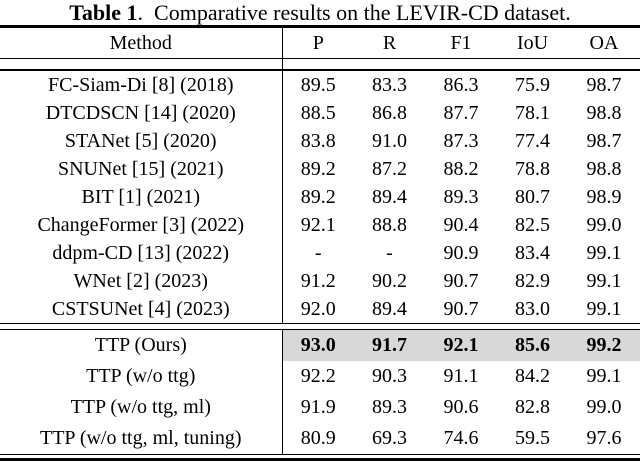 This screenshot has height=472, width=640. Describe the element at coordinates (532, 438) in the screenshot. I see `value-cell: 59.5` at that location.